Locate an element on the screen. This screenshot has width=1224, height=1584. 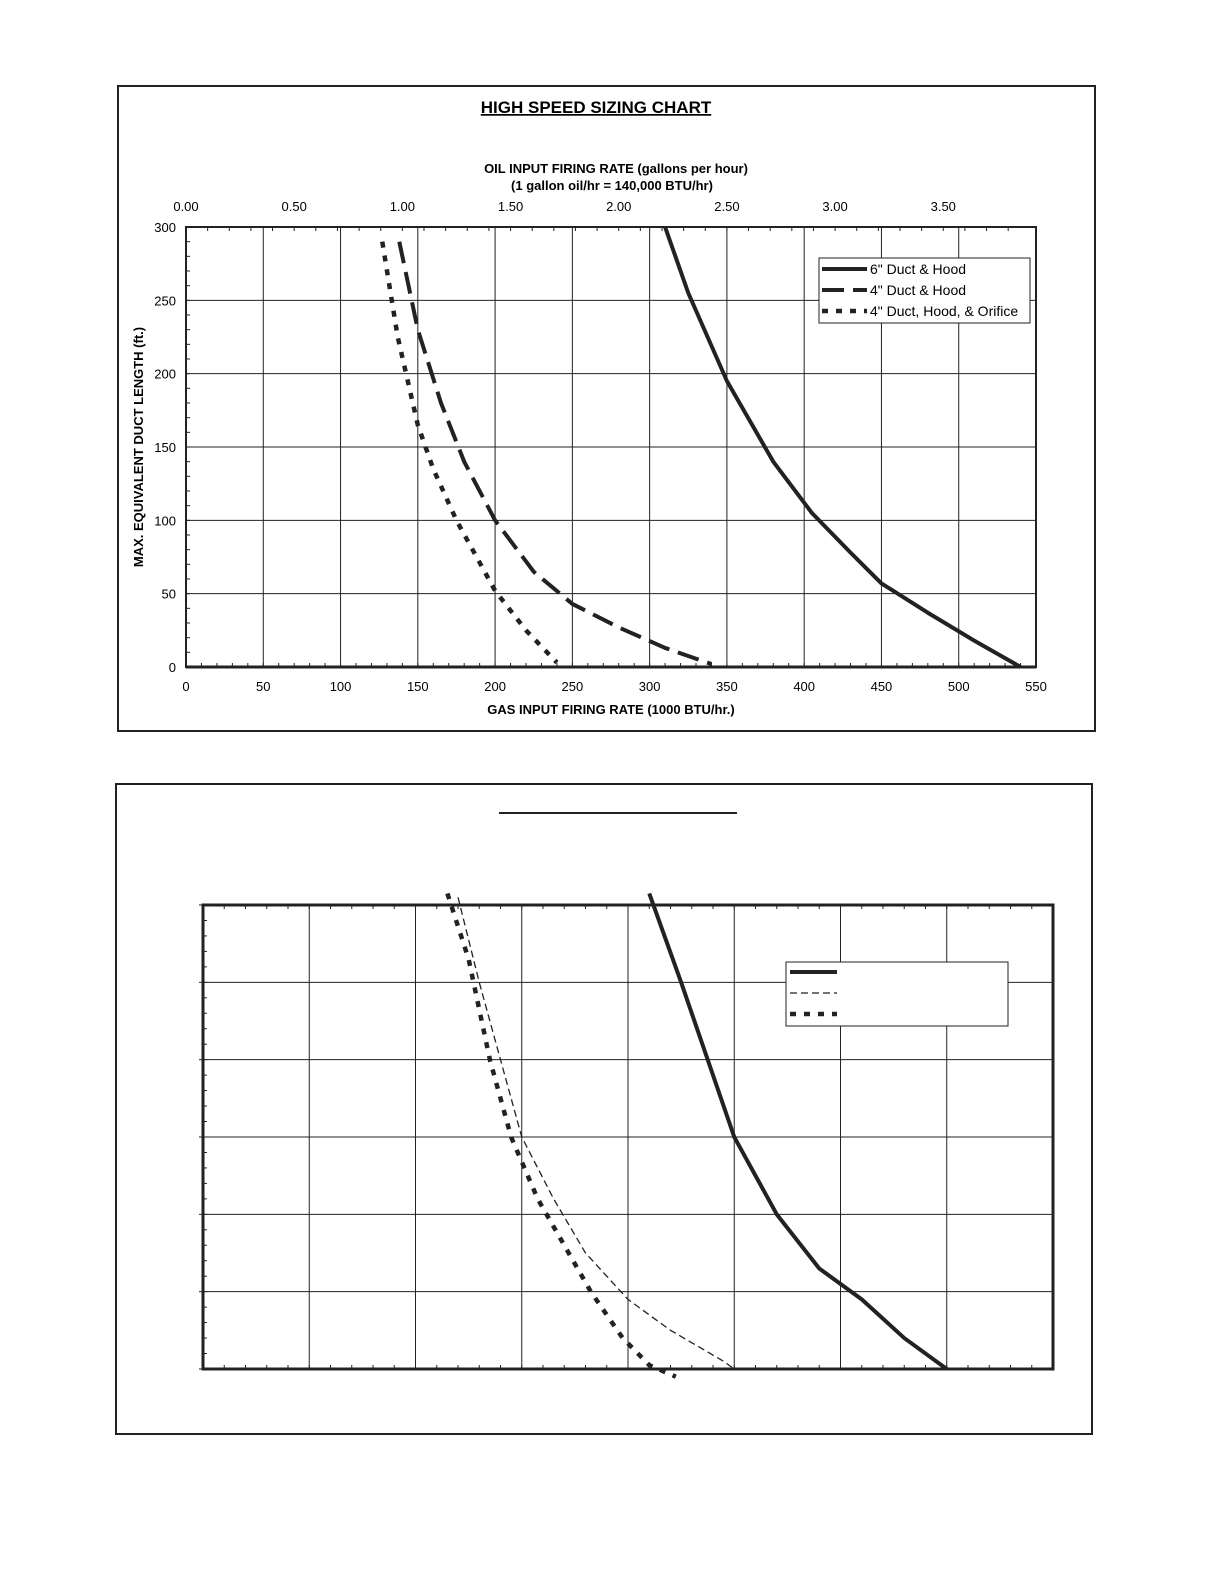
x-tick-label: 450 is located at coordinates (882, 686).